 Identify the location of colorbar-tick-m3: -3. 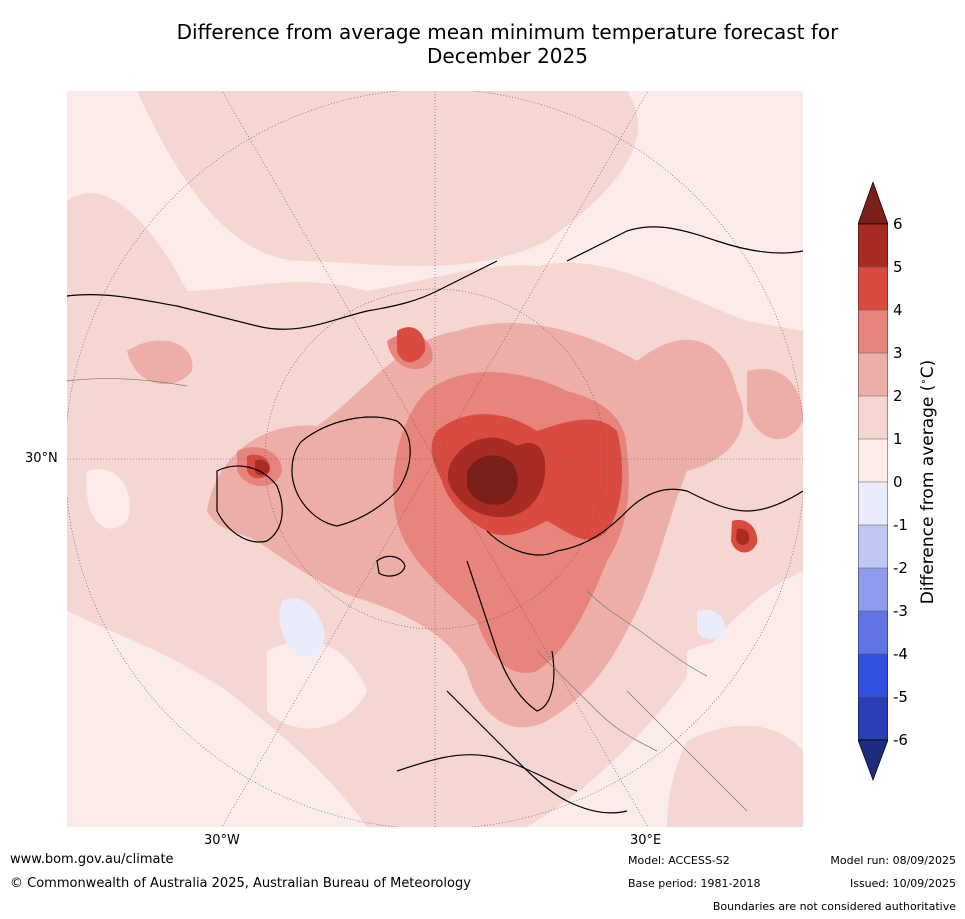
(900, 611).